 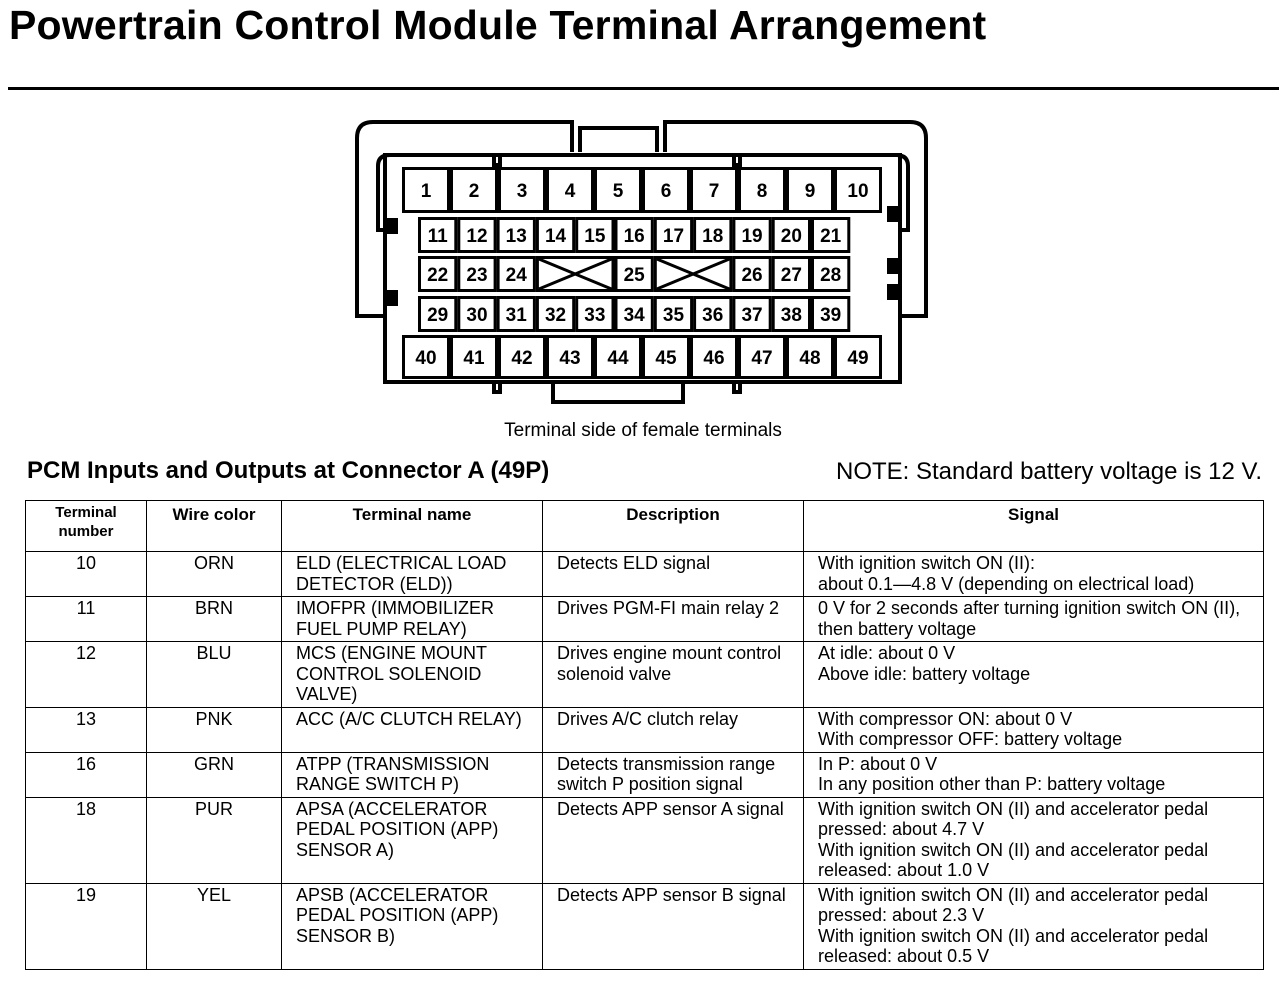 I want to click on terminal-number-label: 41, so click(x=474, y=358).